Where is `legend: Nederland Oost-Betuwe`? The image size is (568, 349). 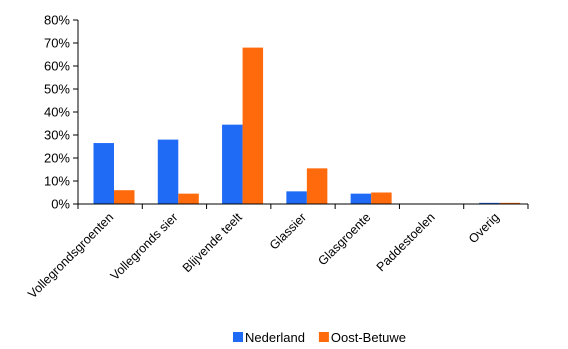 legend: Nederland Oost-Betuwe is located at coordinates (319, 337).